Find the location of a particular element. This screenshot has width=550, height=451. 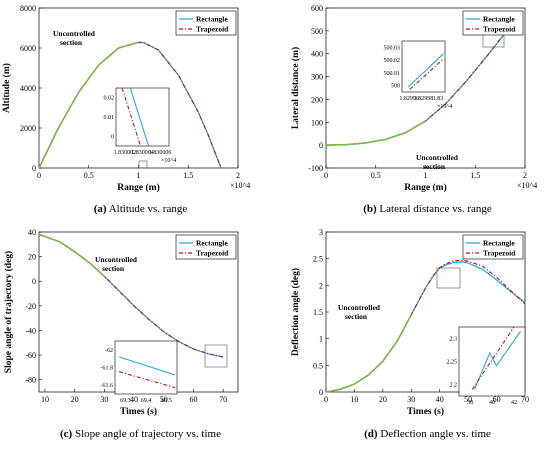

inset-frame is located at coordinates (492, 361).